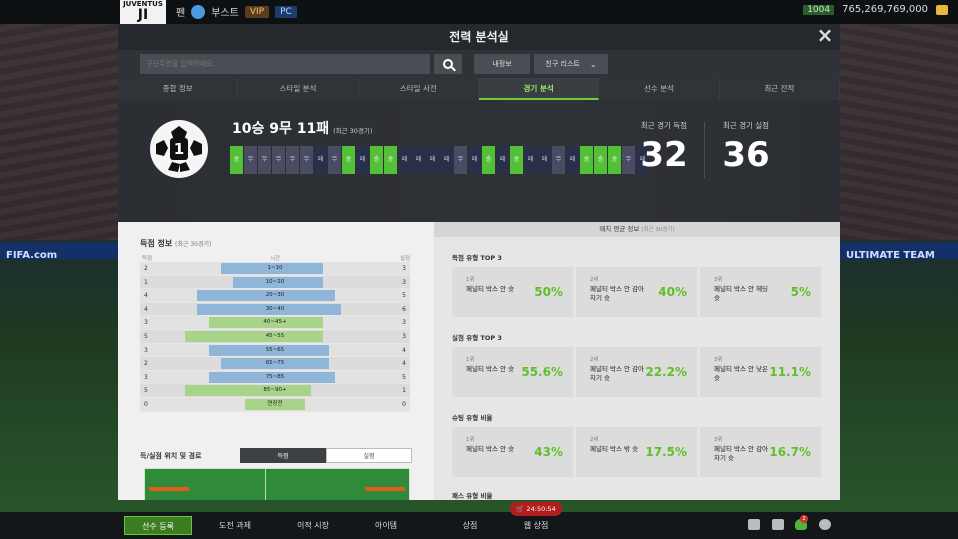 This screenshot has width=958, height=539. What do you see at coordinates (801, 524) in the screenshot?
I see `friends-icon` at bounding box center [801, 524].